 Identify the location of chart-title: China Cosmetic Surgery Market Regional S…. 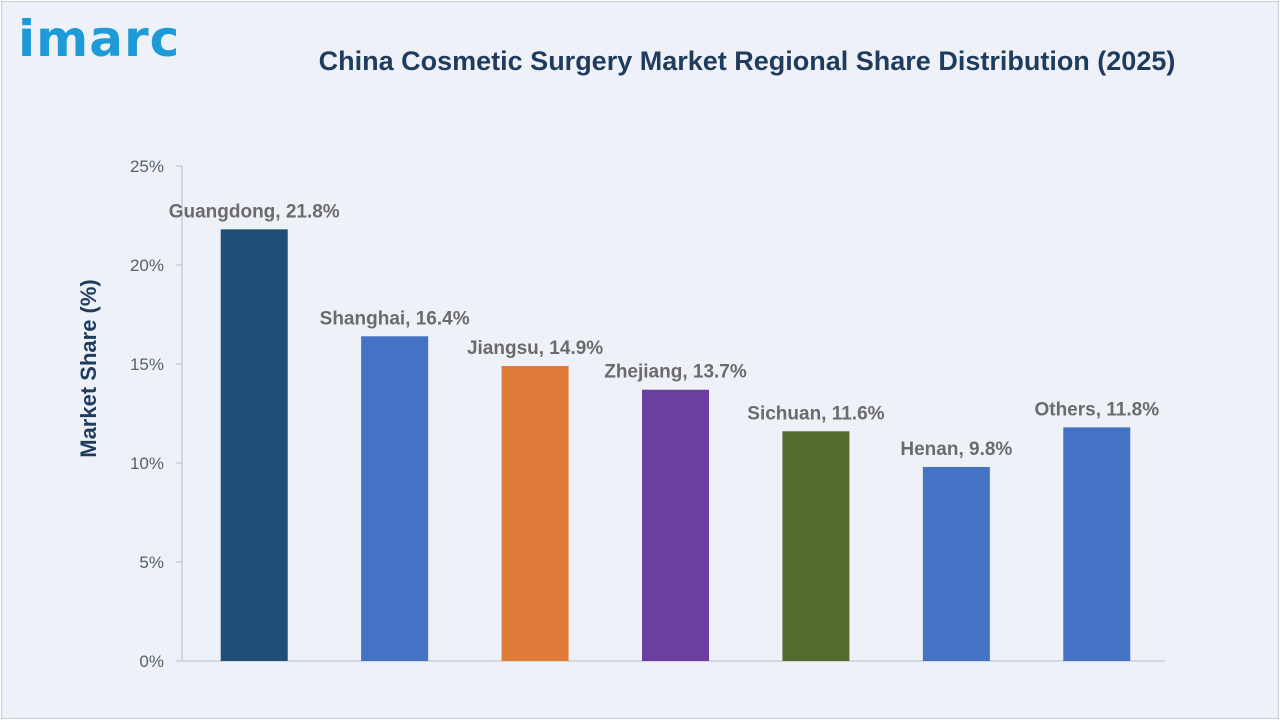
(747, 61).